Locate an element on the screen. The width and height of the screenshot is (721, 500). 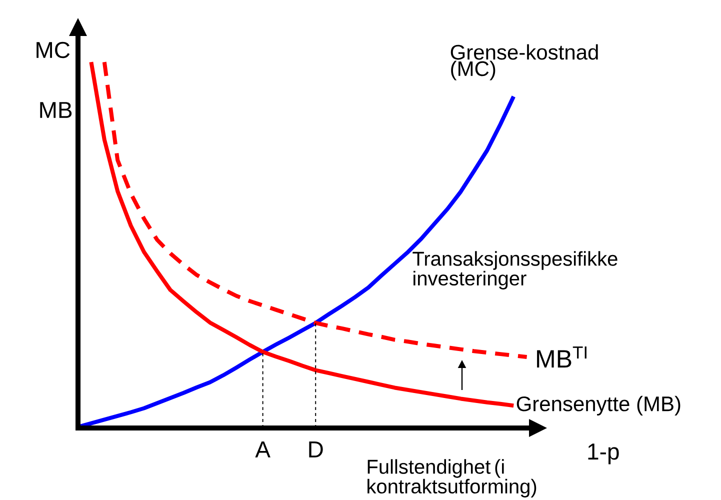
text: Fullstendighet (i kontraktsutforming) is located at coordinates (452, 478).